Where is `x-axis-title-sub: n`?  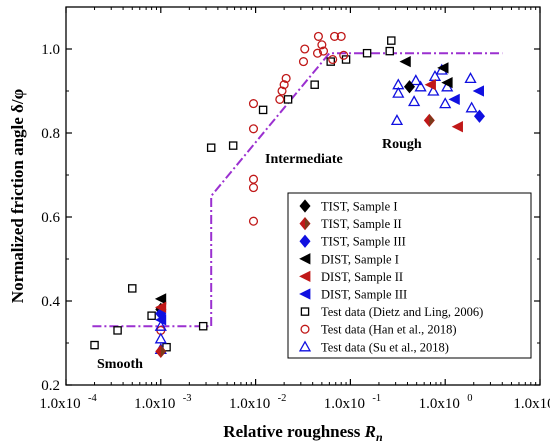 x-axis-title-sub: n is located at coordinates (379, 437).